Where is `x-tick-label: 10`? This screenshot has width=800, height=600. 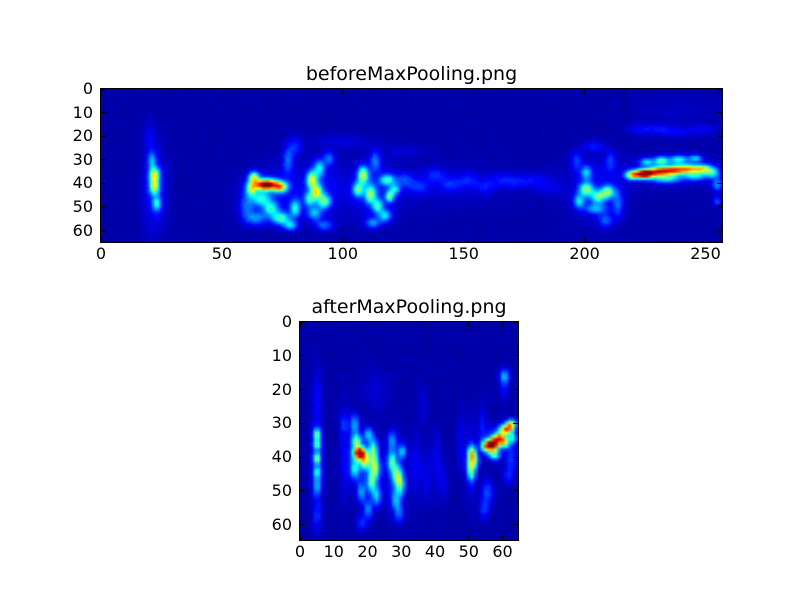 x-tick-label: 10 is located at coordinates (333, 551).